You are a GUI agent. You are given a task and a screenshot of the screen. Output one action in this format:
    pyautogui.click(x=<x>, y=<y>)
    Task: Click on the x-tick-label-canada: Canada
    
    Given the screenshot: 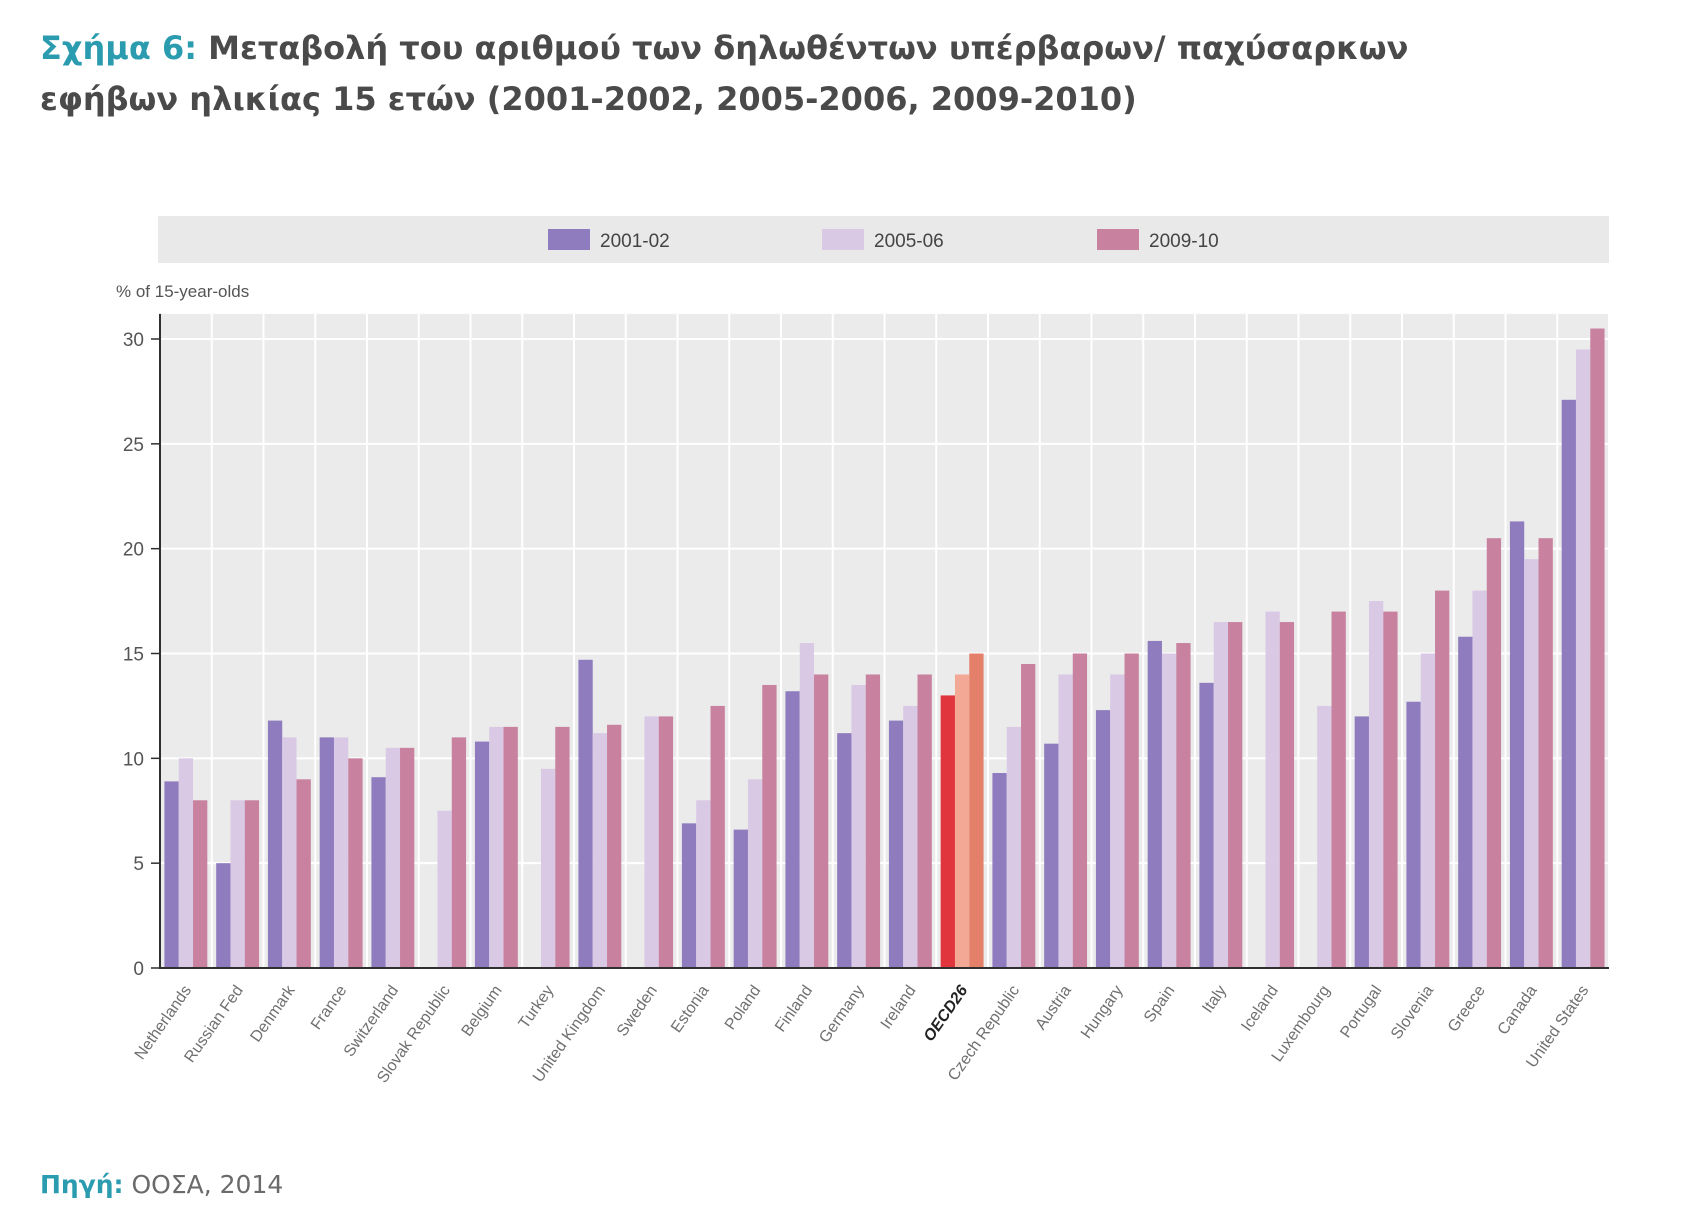 What is the action you would take?
    pyautogui.click(x=1518, y=1010)
    